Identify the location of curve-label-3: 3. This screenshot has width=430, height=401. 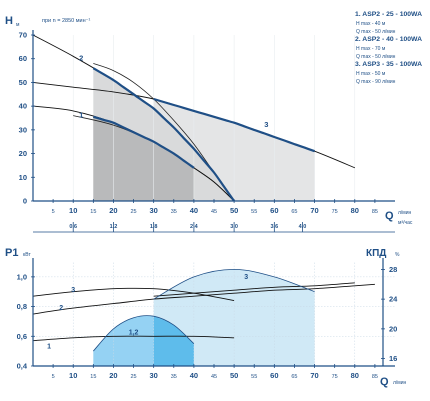
(266, 124).